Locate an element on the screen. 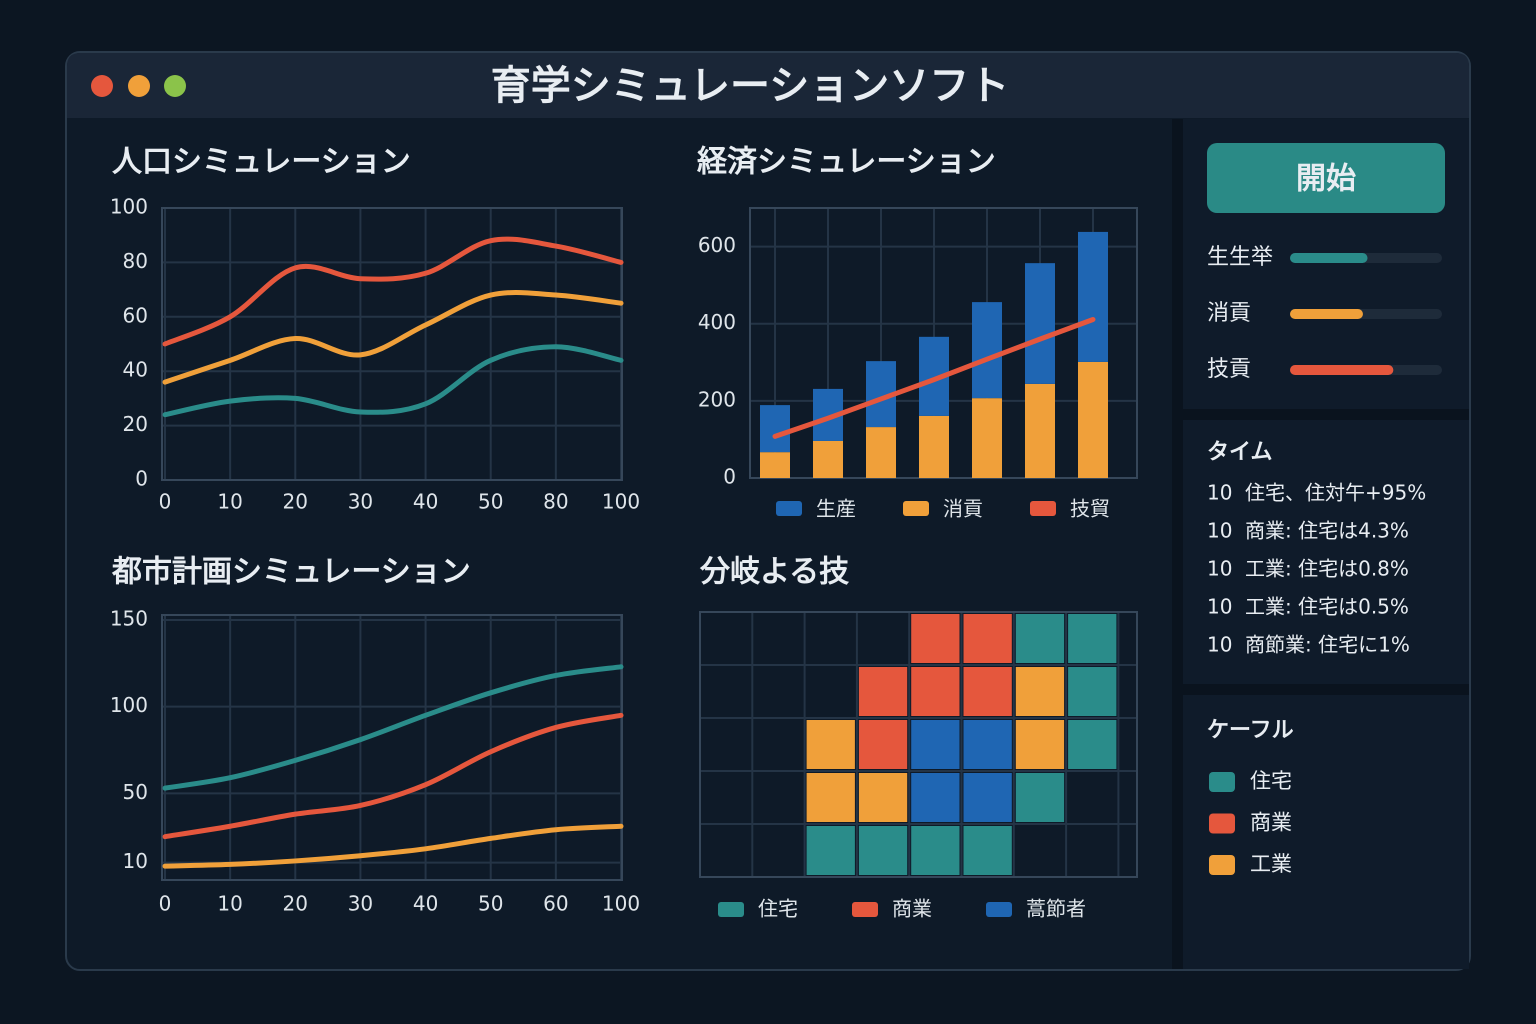 The image size is (1536, 1024). time-text: 工業: 住宅は0.8% is located at coordinates (1327, 569).